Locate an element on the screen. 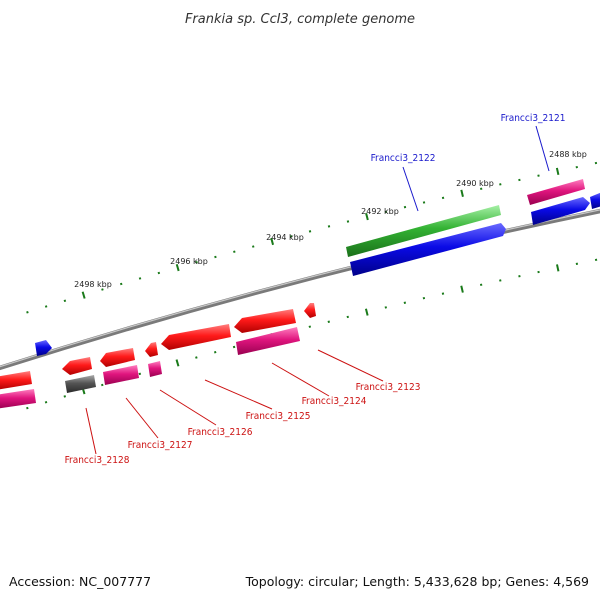 Image resolution: width=600 pixels, height=600 pixels. scale-label-2488: 2488 kbp is located at coordinates (568, 154).